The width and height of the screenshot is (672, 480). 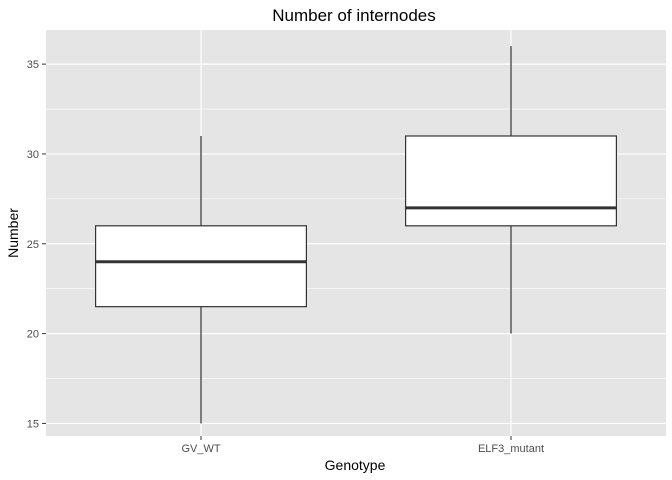 What do you see at coordinates (33, 65) in the screenshot?
I see `y-tick-label: 35` at bounding box center [33, 65].